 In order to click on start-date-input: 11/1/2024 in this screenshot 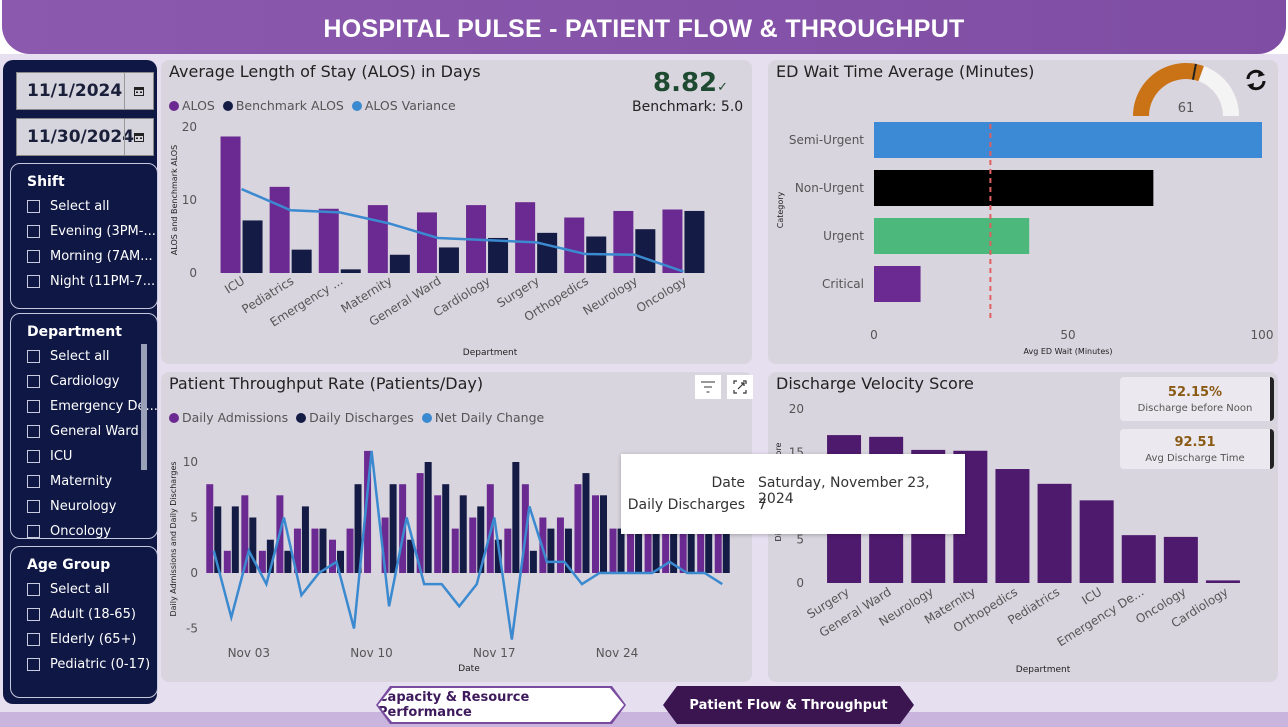, I will do `click(85, 91)`.